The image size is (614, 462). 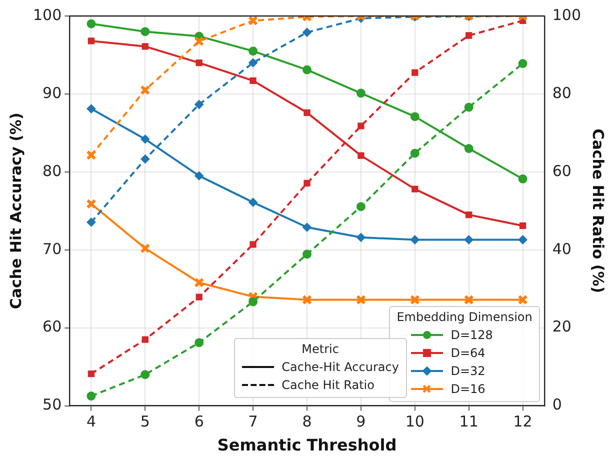 I want to click on y-tick-label: 90, so click(x=52, y=93).